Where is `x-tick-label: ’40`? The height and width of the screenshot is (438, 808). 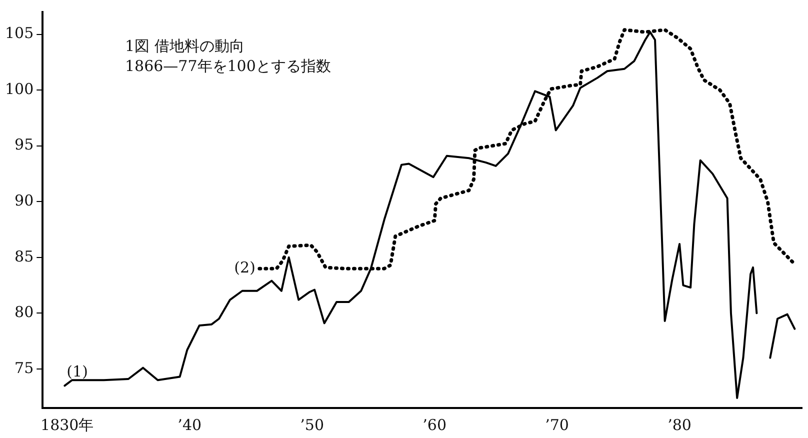 x-tick-label: ’40 is located at coordinates (190, 425).